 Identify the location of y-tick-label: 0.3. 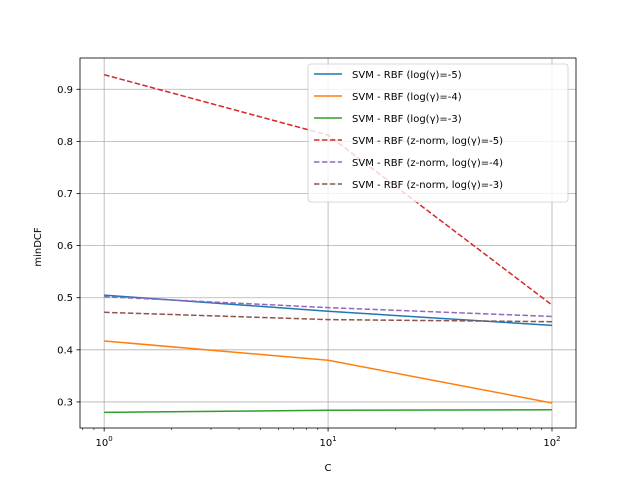
(65, 402).